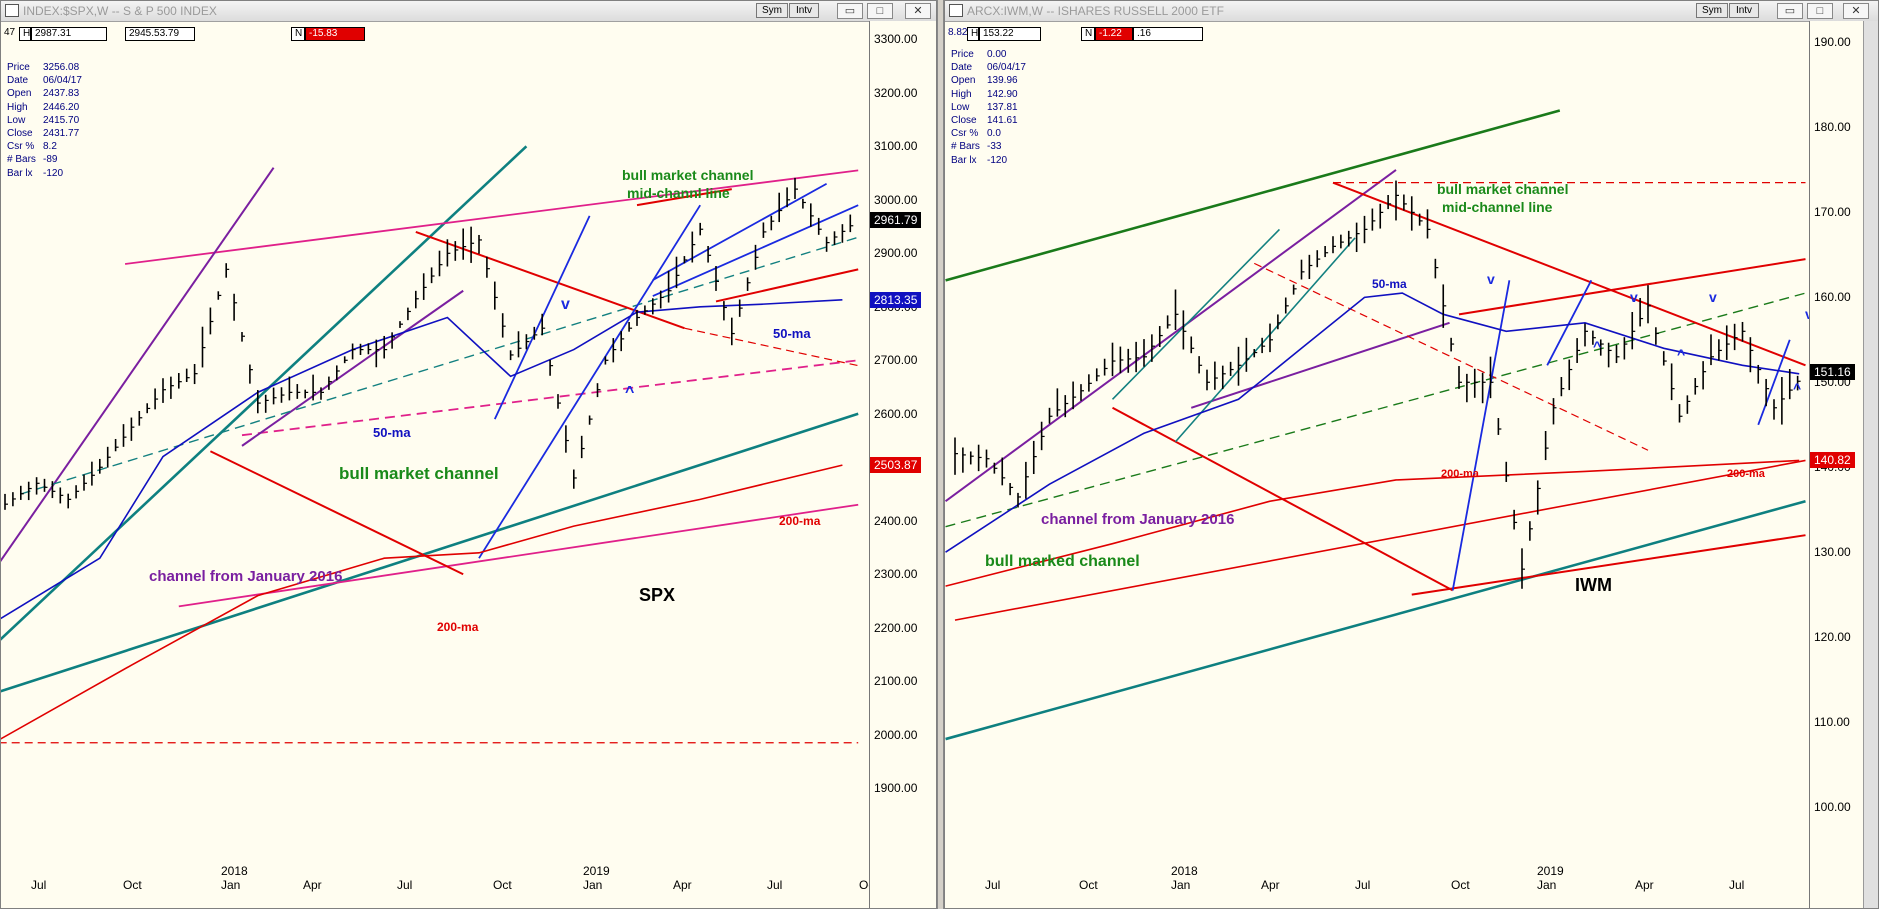 This screenshot has height=909, width=1879. What do you see at coordinates (896, 574) in the screenshot?
I see `y-tick-label: 2300.00` at bounding box center [896, 574].